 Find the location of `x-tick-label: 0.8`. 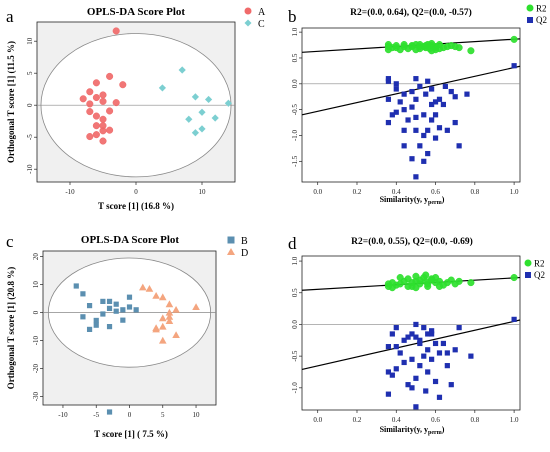

x-tick-label: 0.8 is located at coordinates (474, 420).